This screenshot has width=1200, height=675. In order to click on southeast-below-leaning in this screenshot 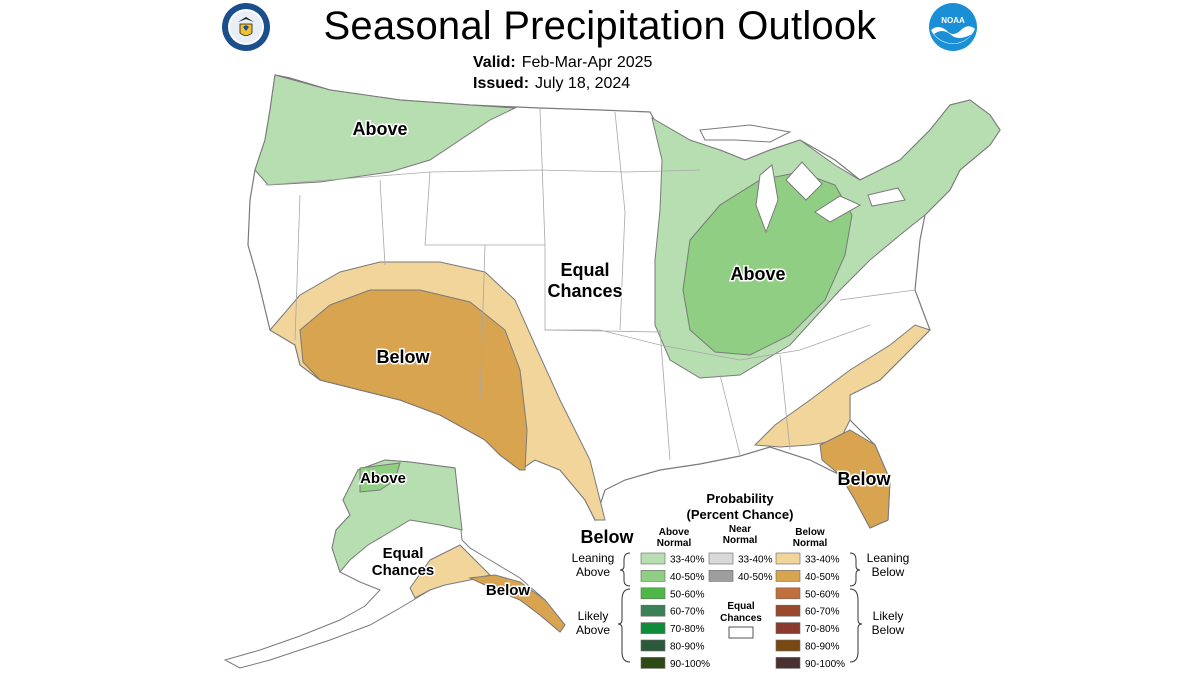, I will do `click(842, 386)`.